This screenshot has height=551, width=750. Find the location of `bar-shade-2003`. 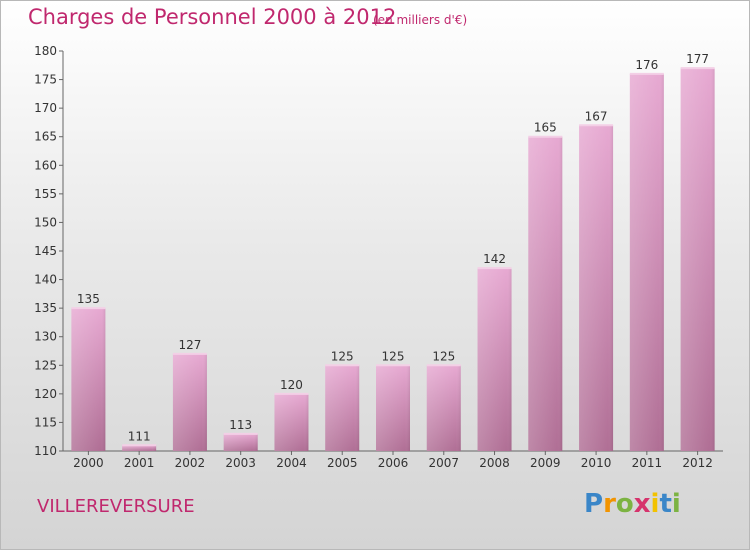

bar-shade-2003 is located at coordinates (240, 442).